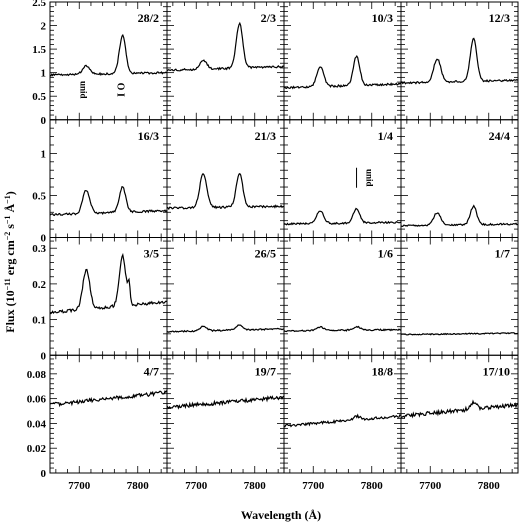  What do you see at coordinates (502, 254) in the screenshot?
I see `panel-date-label: 1/7` at bounding box center [502, 254].